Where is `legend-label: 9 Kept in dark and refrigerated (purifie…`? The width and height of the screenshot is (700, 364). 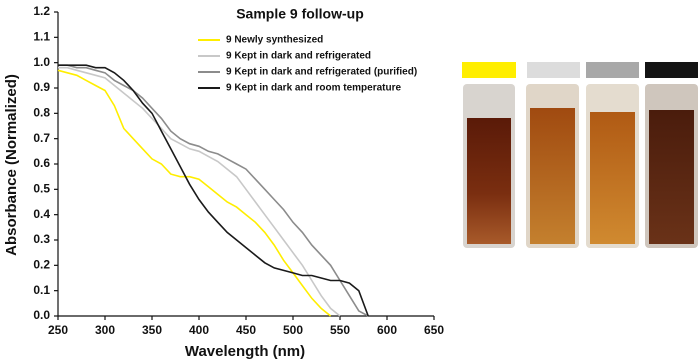
legend-label: 9 Kept in dark and refrigerated (purifie… is located at coordinates (321, 72).